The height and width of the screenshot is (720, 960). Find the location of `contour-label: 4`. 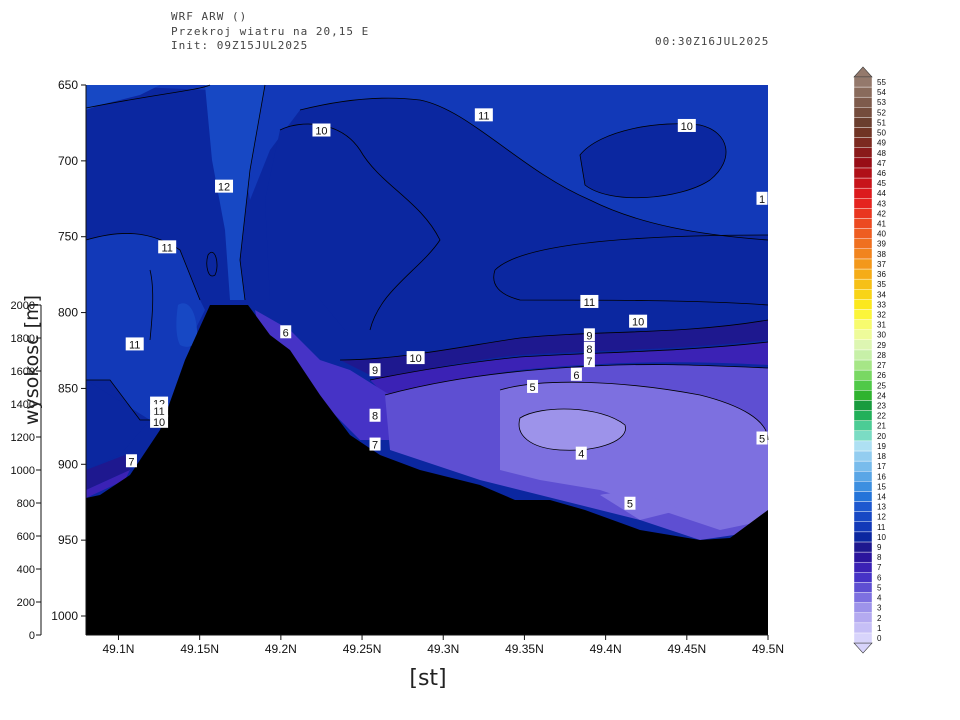

contour-label: 4 is located at coordinates (581, 453).